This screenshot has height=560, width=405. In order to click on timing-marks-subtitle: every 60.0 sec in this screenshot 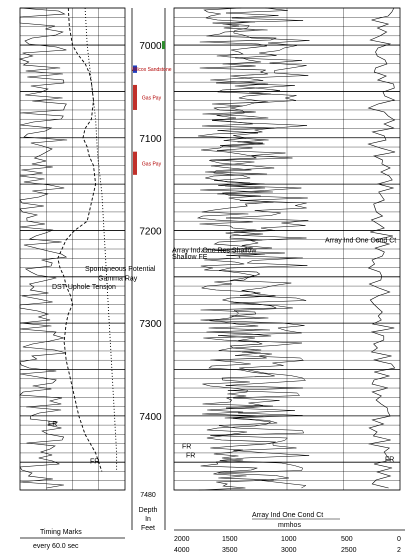, I will do `click(56, 546)`.